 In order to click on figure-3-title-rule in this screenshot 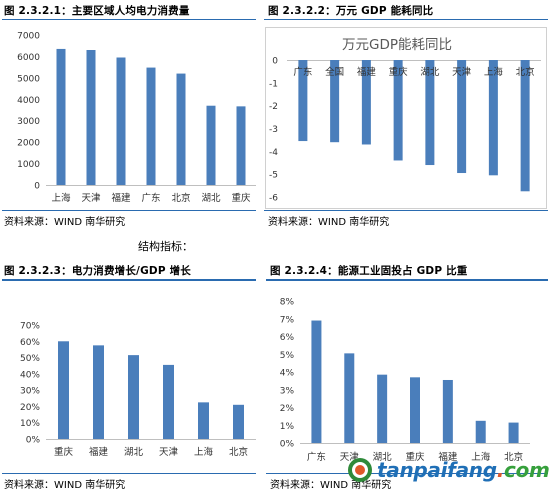, I will do `click(129, 280)`.